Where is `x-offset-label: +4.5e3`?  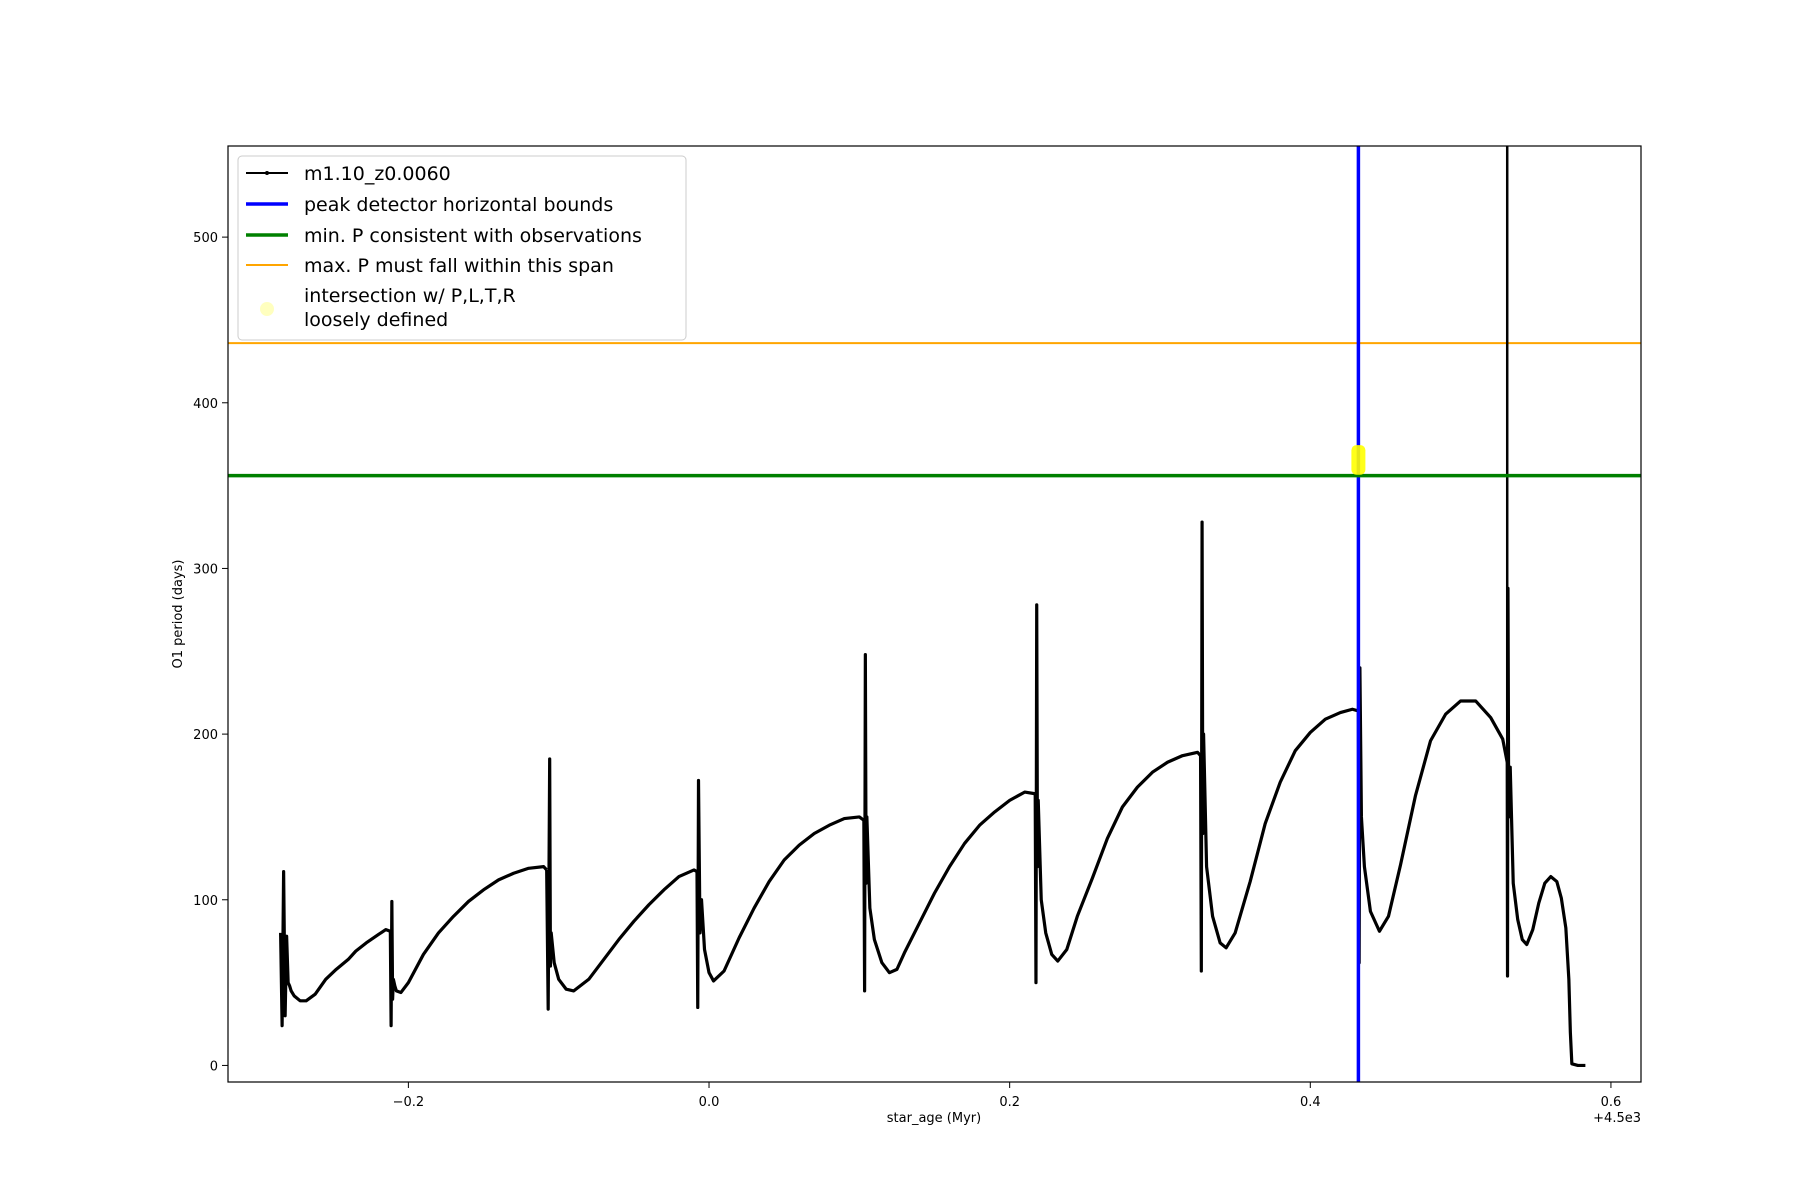 x-offset-label: +4.5e3 is located at coordinates (1617, 1118).